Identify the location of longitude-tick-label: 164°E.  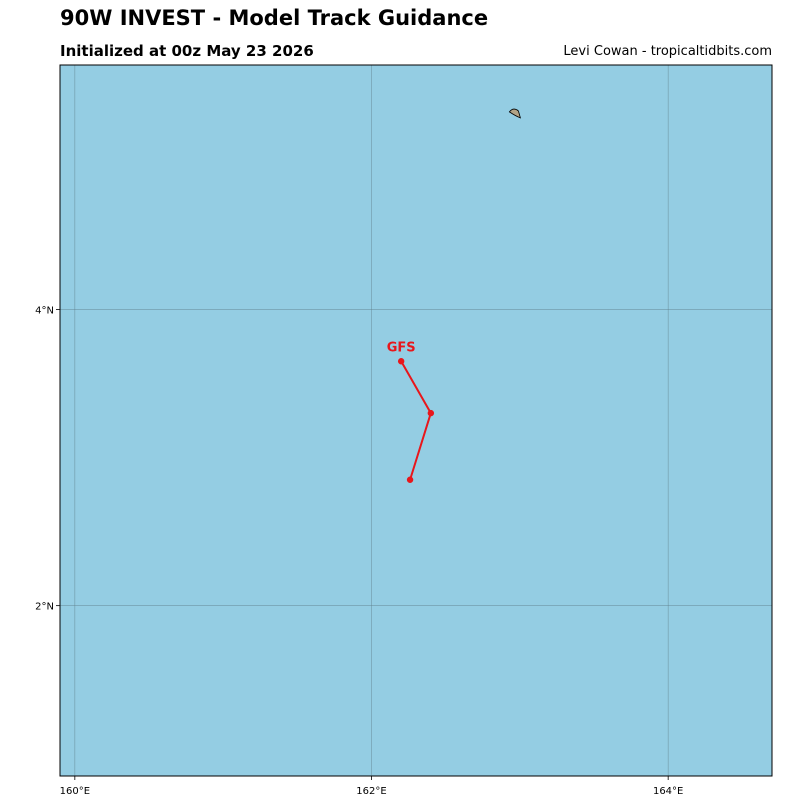
(668, 791).